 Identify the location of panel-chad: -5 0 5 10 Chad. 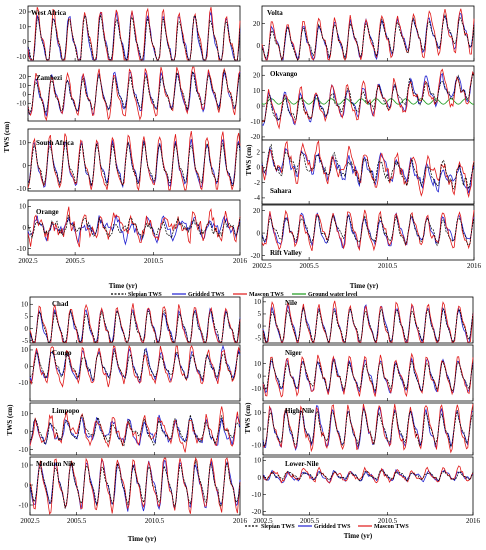
(131, 320).